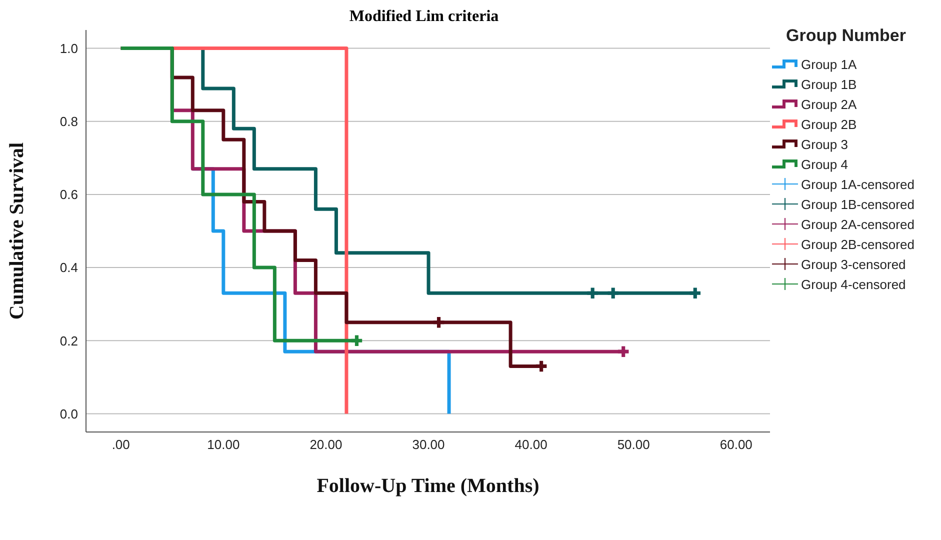  What do you see at coordinates (223, 444) in the screenshot?
I see `x-tick-label: 10.00` at bounding box center [223, 444].